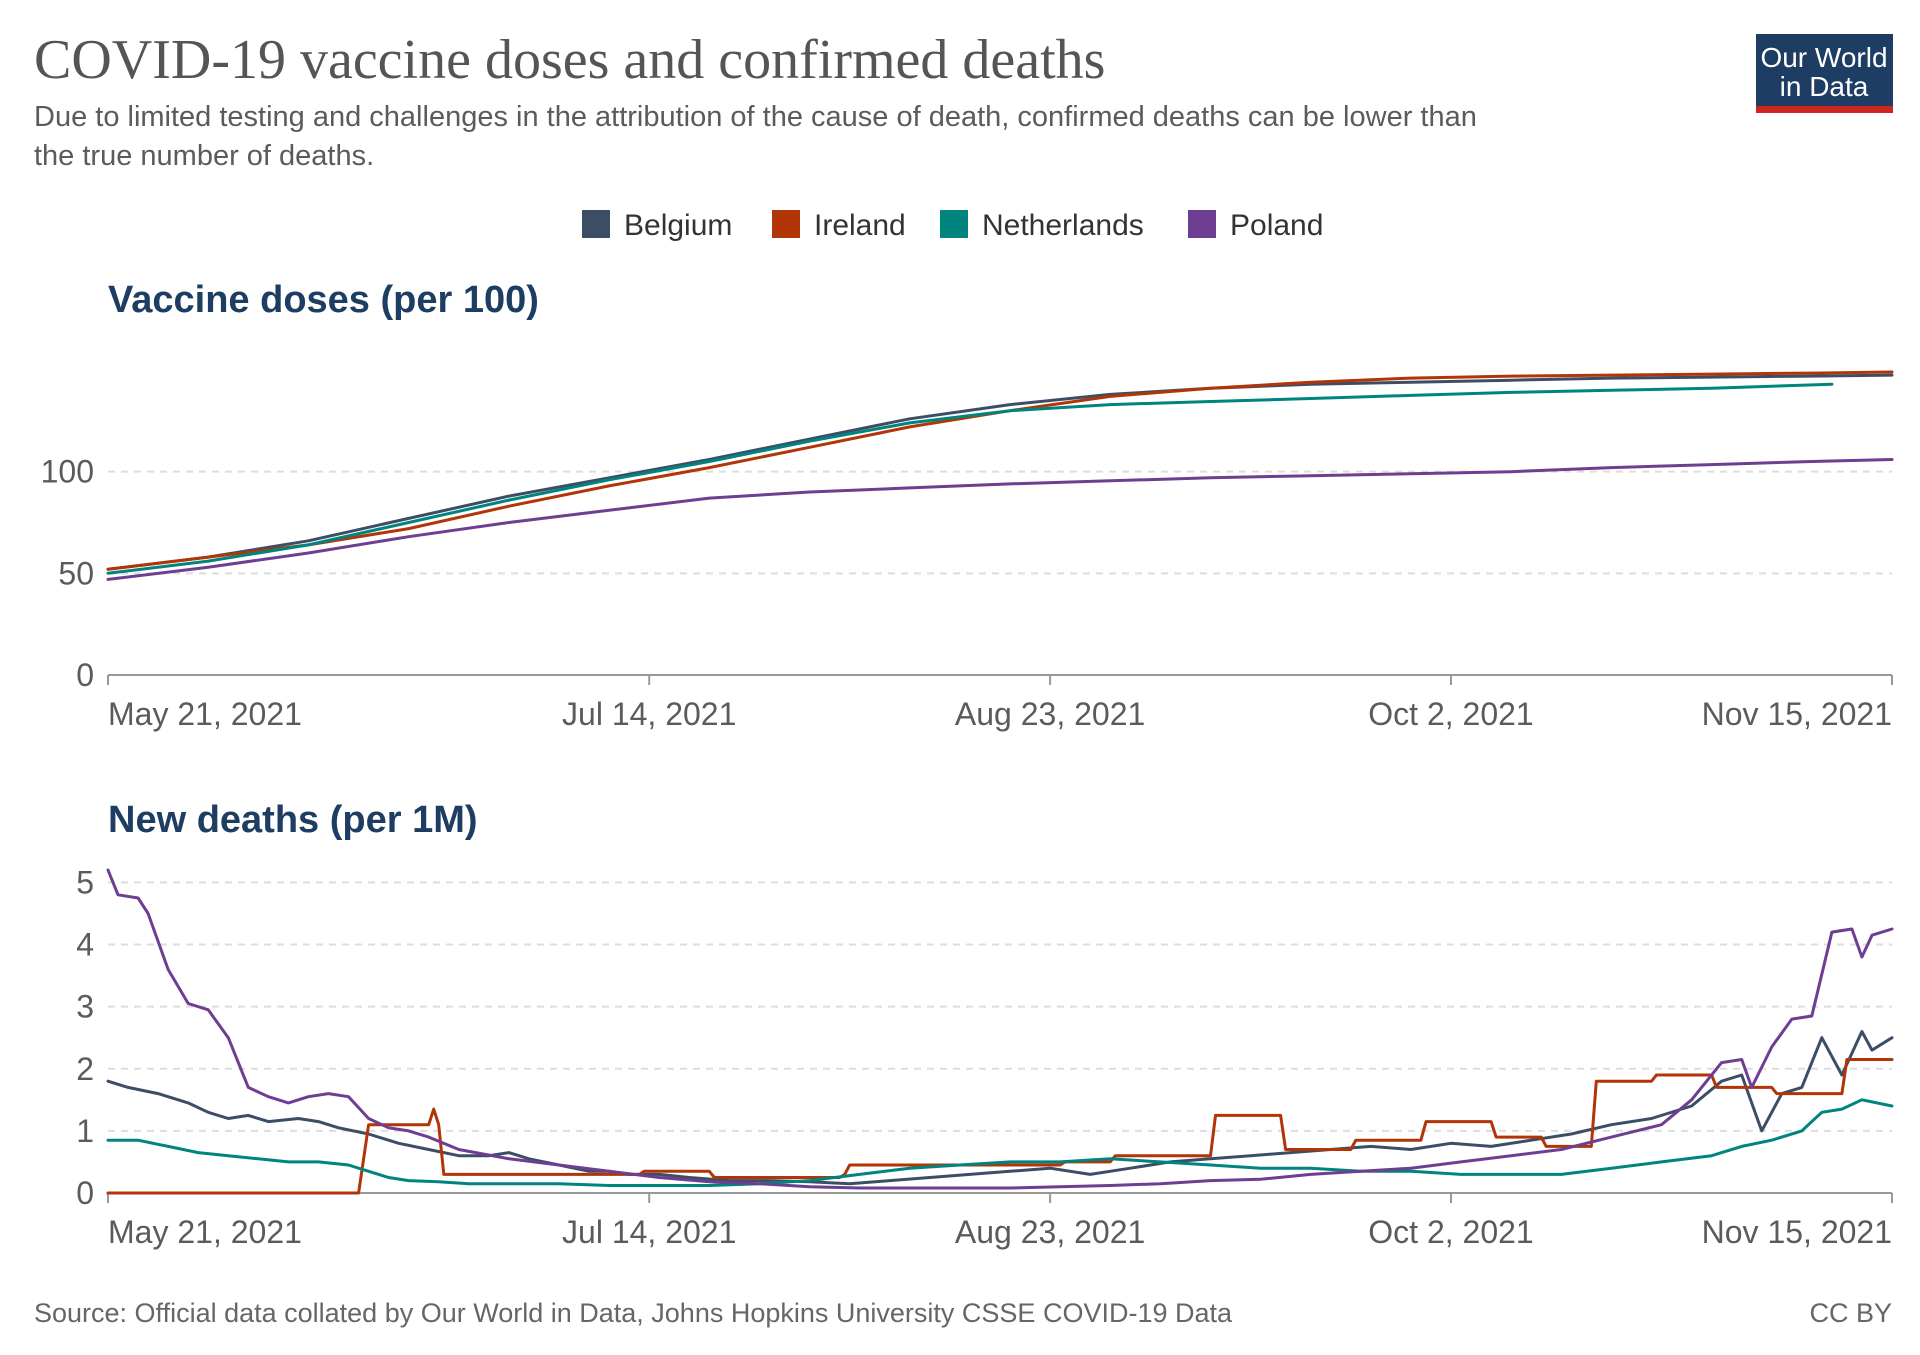 Image resolution: width=1920 pixels, height=1355 pixels. Describe the element at coordinates (1797, 1232) in the screenshot. I see `new-deaths-x-tick-label-4: Nov 15, 2021` at that location.